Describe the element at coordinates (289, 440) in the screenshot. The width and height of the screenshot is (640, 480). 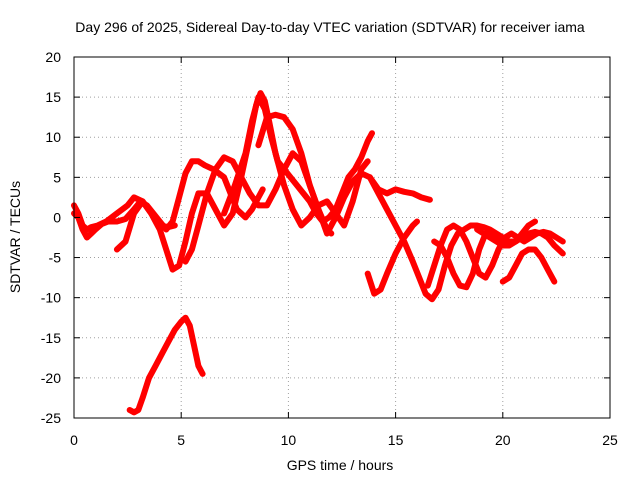
I see `x-tick-label: 10` at that location.